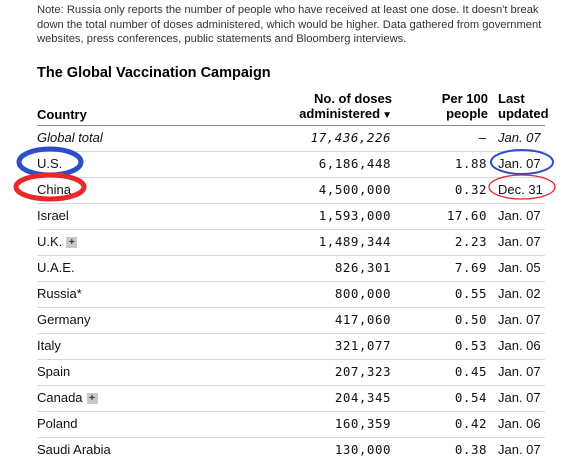 Image resolution: width=584 pixels, height=463 pixels. What do you see at coordinates (520, 189) in the screenshot?
I see `cell-last-updated: Dec. 31` at bounding box center [520, 189].